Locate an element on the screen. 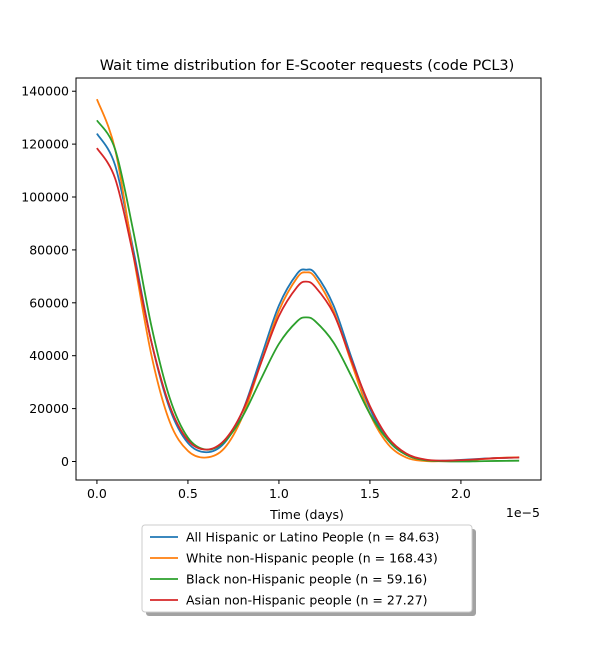 Image resolution: width=600 pixels, height=650 pixels. legend-label: Black non-Hispanic people (n = 59.16) is located at coordinates (306, 579).